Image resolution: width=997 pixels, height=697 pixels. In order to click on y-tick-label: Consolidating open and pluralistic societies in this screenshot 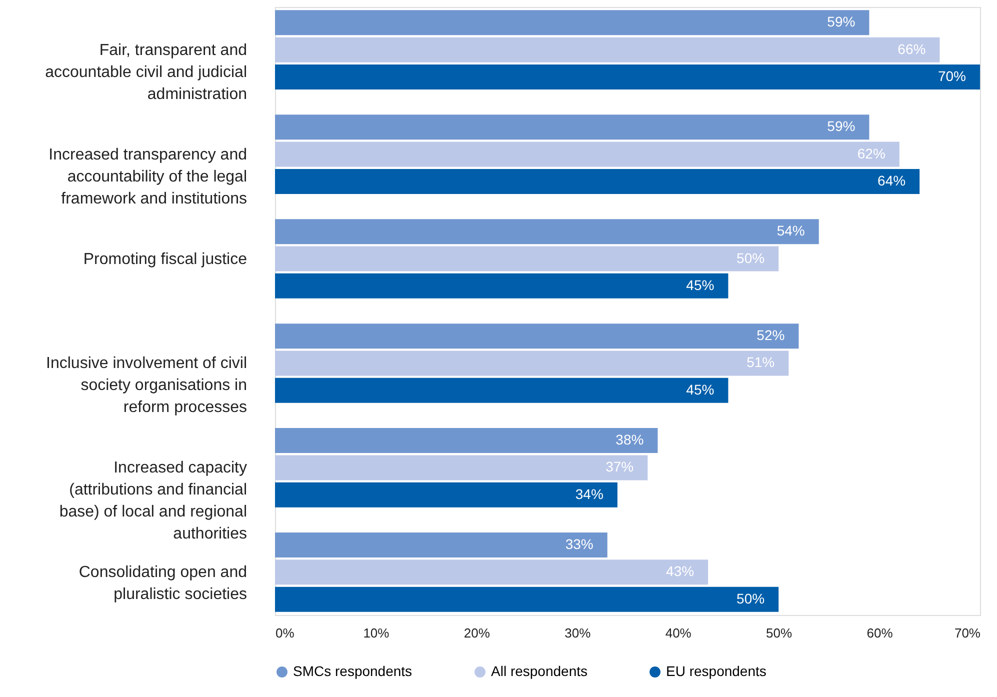, I will do `click(162, 584)`.